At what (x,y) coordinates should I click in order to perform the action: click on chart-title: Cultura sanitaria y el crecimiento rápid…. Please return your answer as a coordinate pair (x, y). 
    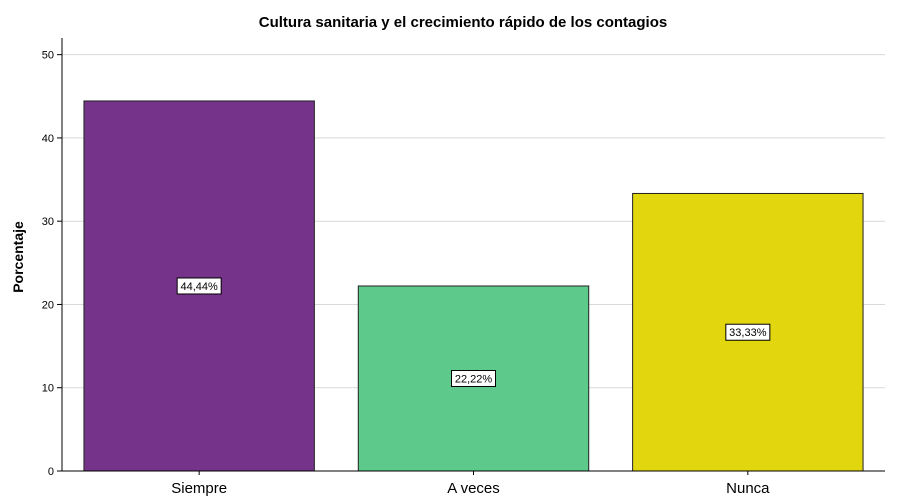
    Looking at the image, I should click on (463, 22).